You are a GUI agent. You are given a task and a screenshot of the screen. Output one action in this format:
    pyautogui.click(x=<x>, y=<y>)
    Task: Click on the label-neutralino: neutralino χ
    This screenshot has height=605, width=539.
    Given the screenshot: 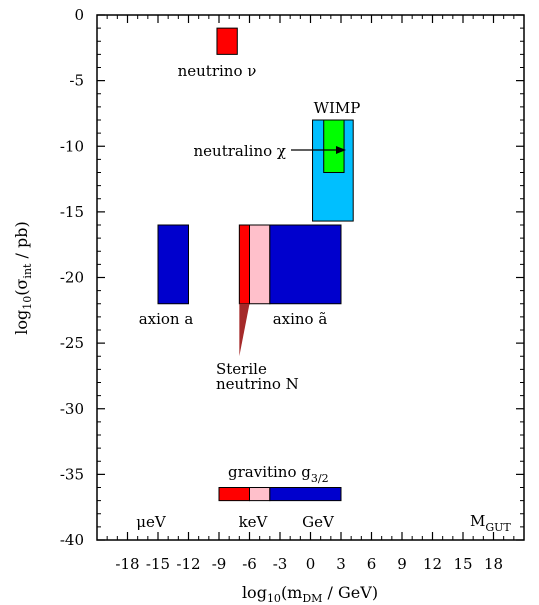 What is the action you would take?
    pyautogui.click(x=240, y=151)
    